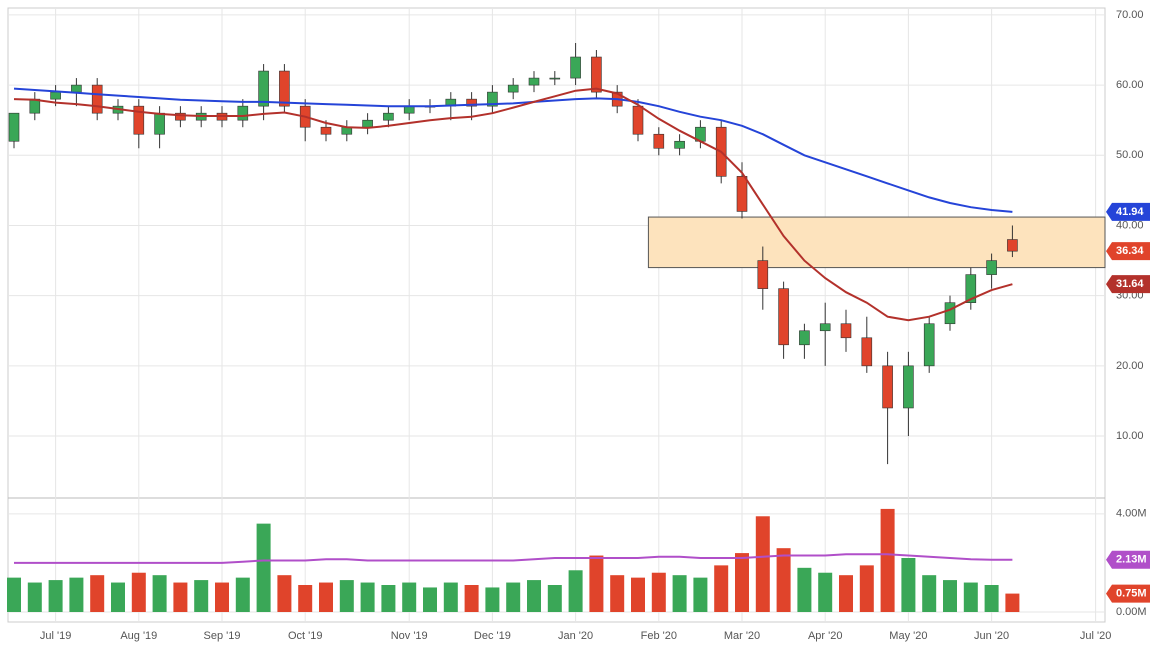  I want to click on y-tick-label: 4.00M, so click(1131, 514).